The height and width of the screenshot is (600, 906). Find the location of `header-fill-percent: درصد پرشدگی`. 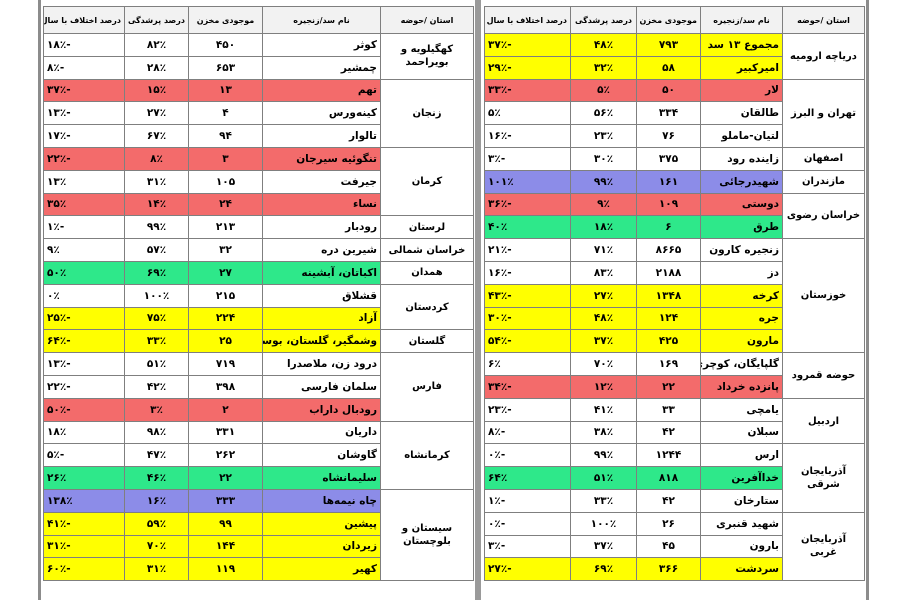

header-fill-percent: درصد پرشدگی is located at coordinates (603, 20).